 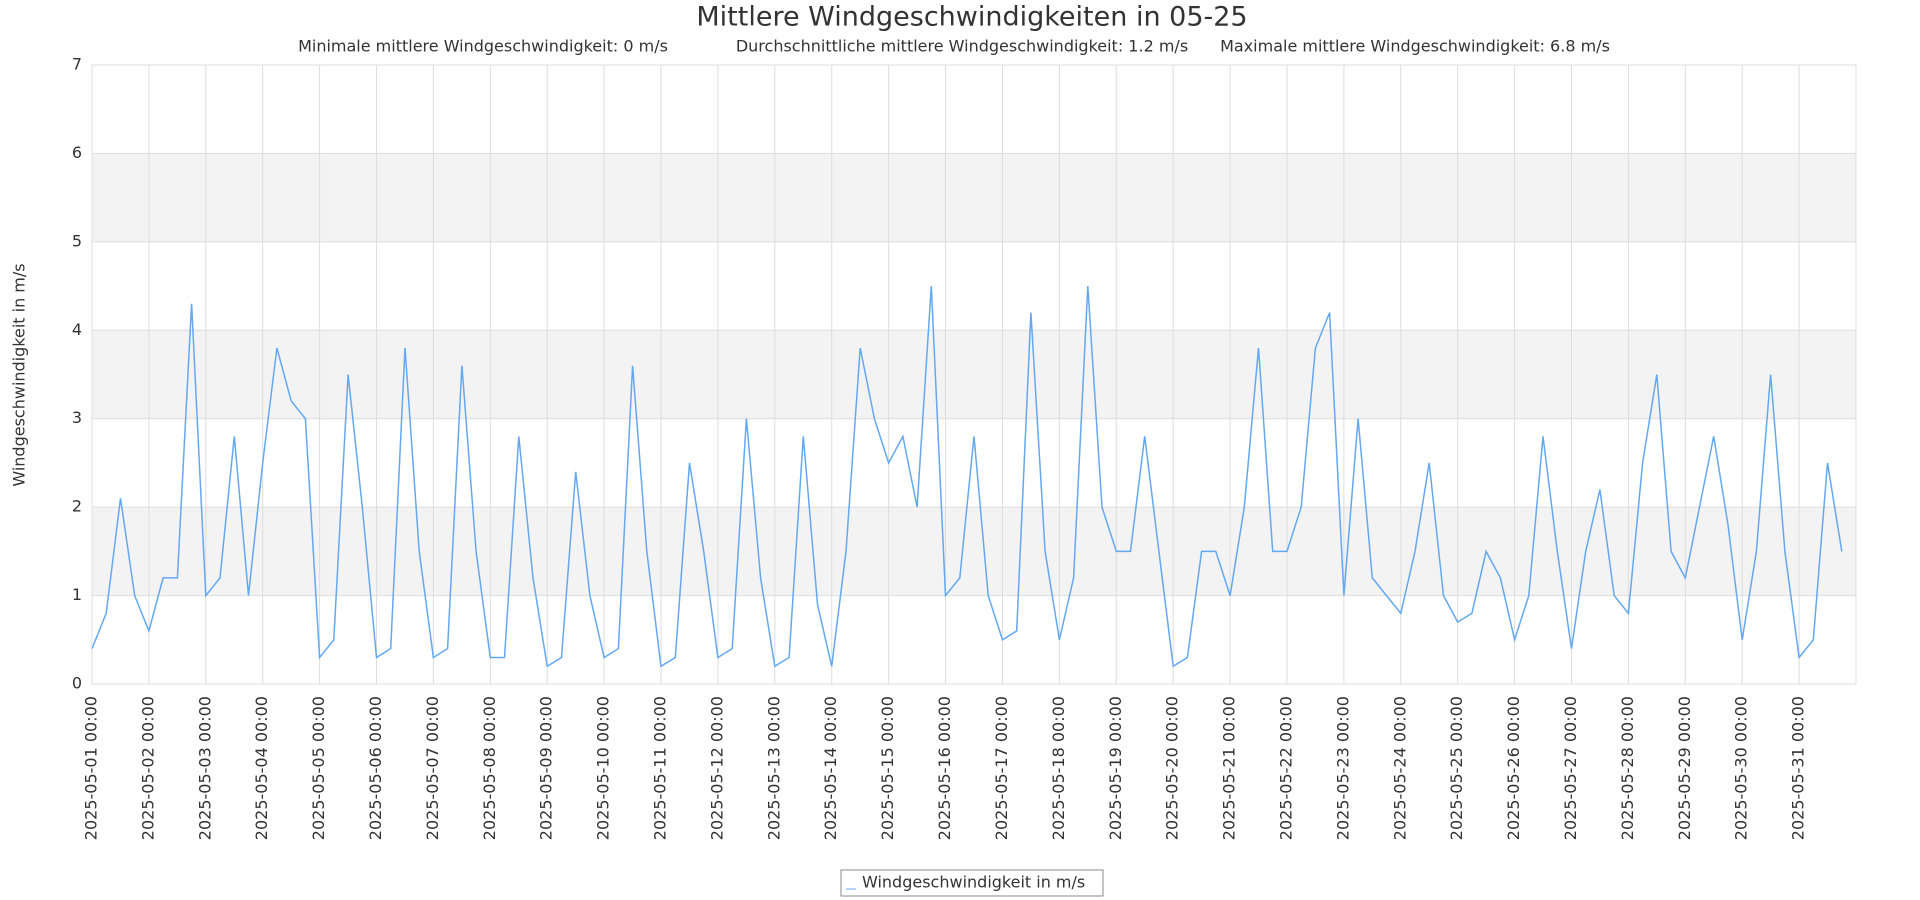 I want to click on x-tick-label: 2025-05-30 00:00, so click(x=1741, y=768).